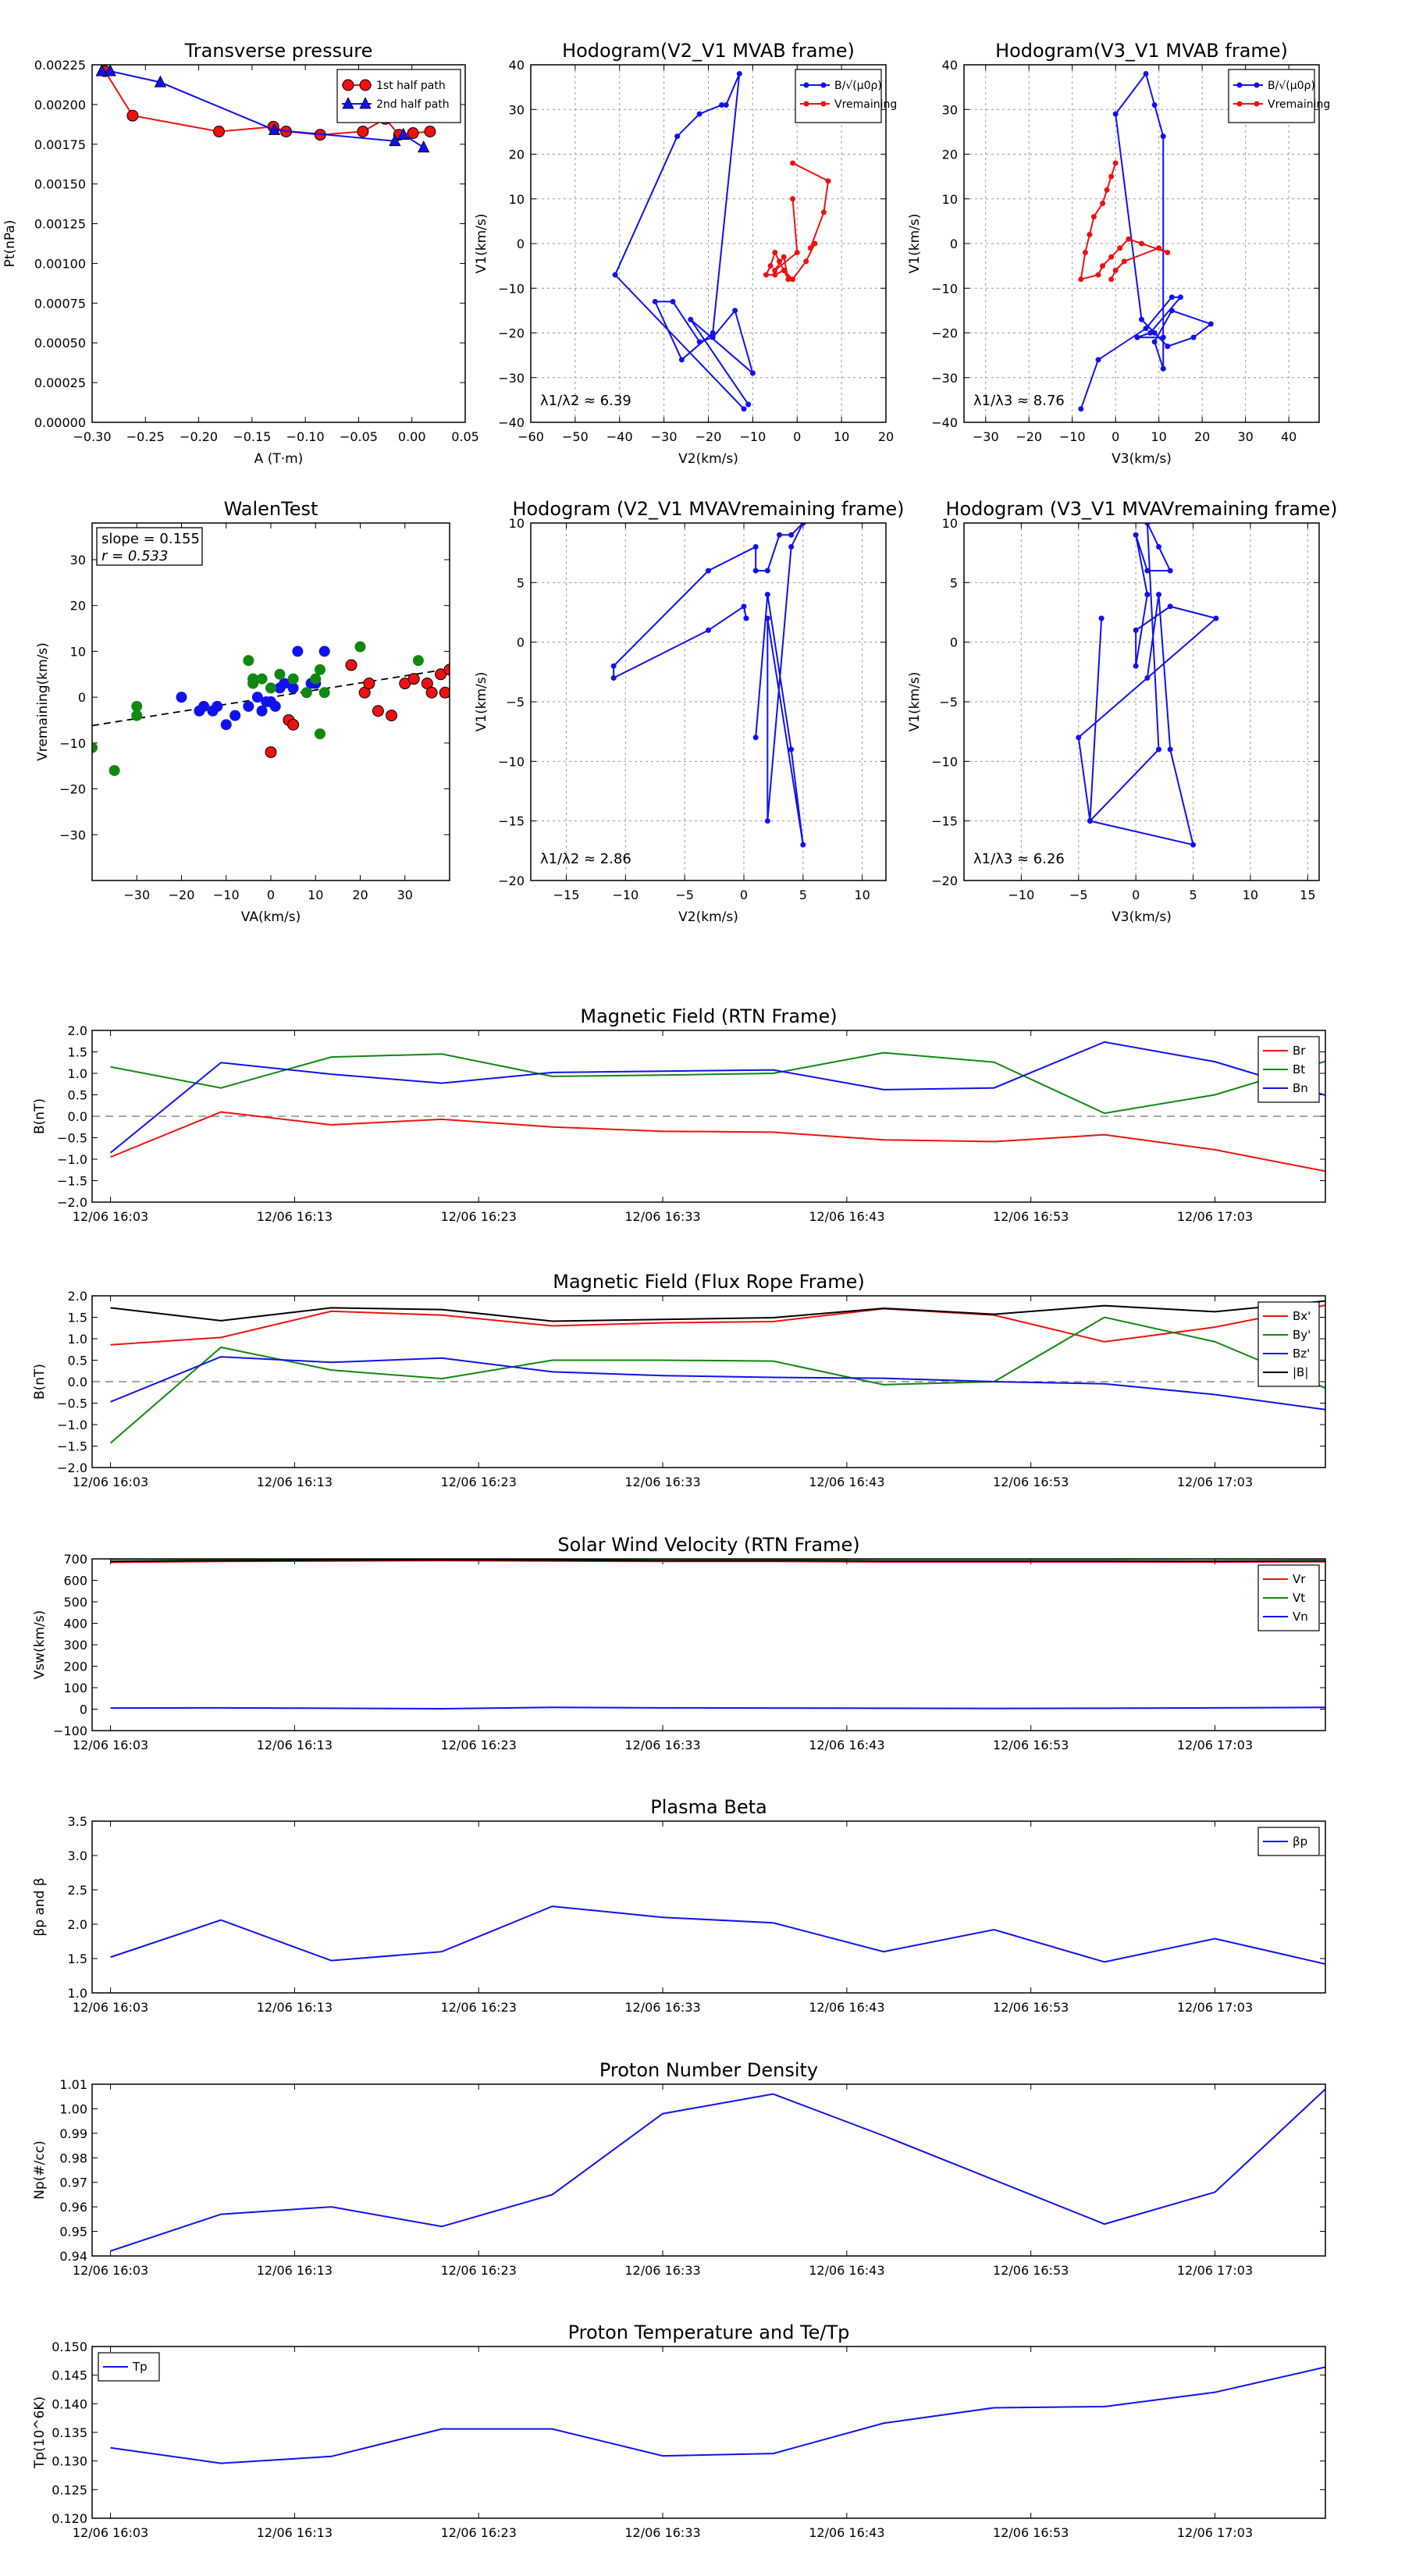 The height and width of the screenshot is (2576, 1405). Describe the element at coordinates (413, 104) in the screenshot. I see `legend-label: 2nd half path` at that location.